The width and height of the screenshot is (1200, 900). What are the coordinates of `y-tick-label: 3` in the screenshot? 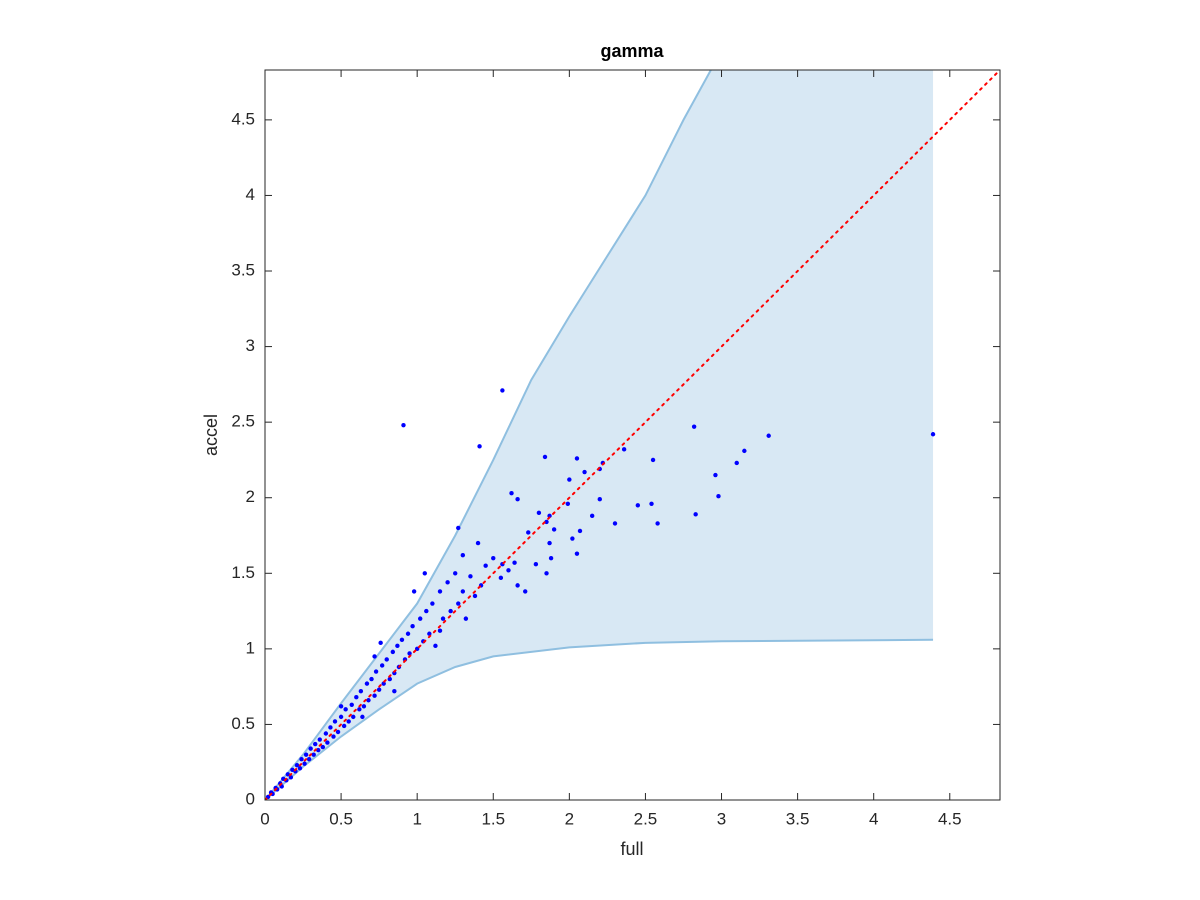 It's located at (250, 345).